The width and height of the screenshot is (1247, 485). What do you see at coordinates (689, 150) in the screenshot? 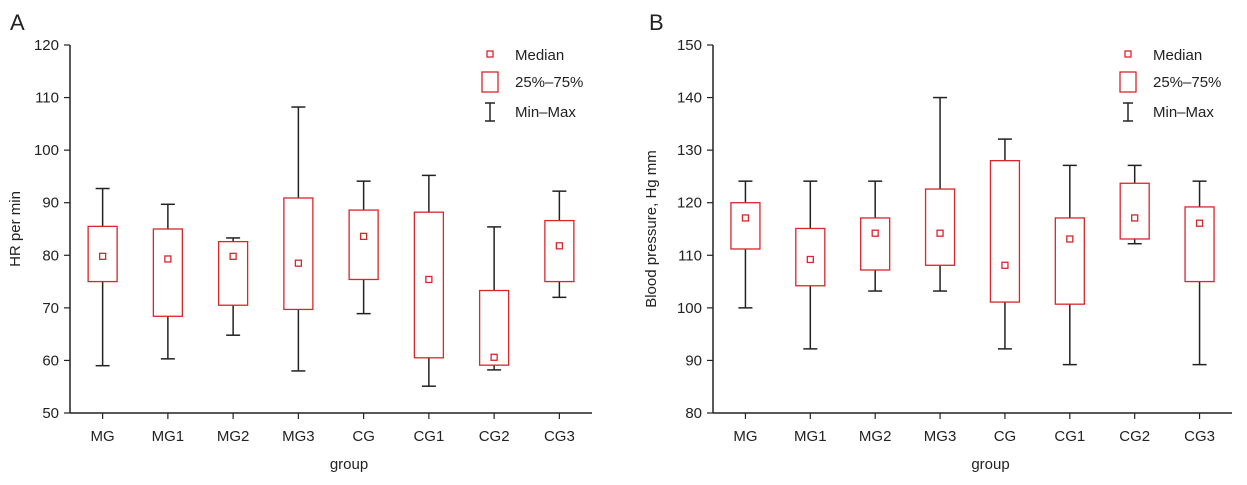
I see `y-tick-label: 130` at bounding box center [689, 150].